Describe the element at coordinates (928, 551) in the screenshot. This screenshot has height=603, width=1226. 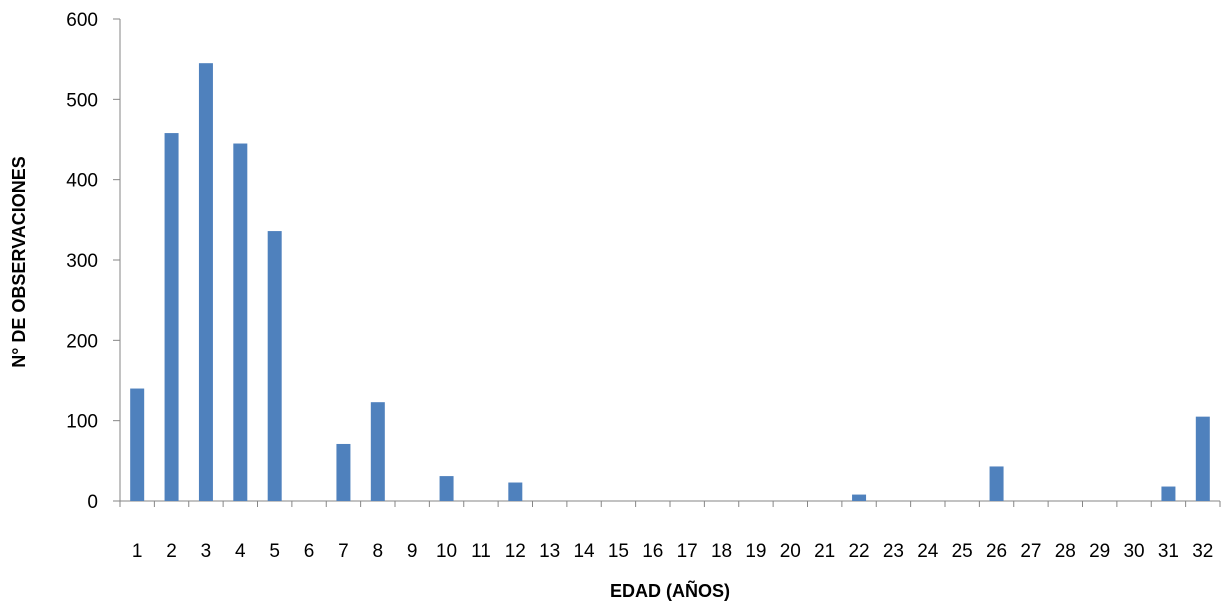
I see `x-tick-label: 24` at that location.